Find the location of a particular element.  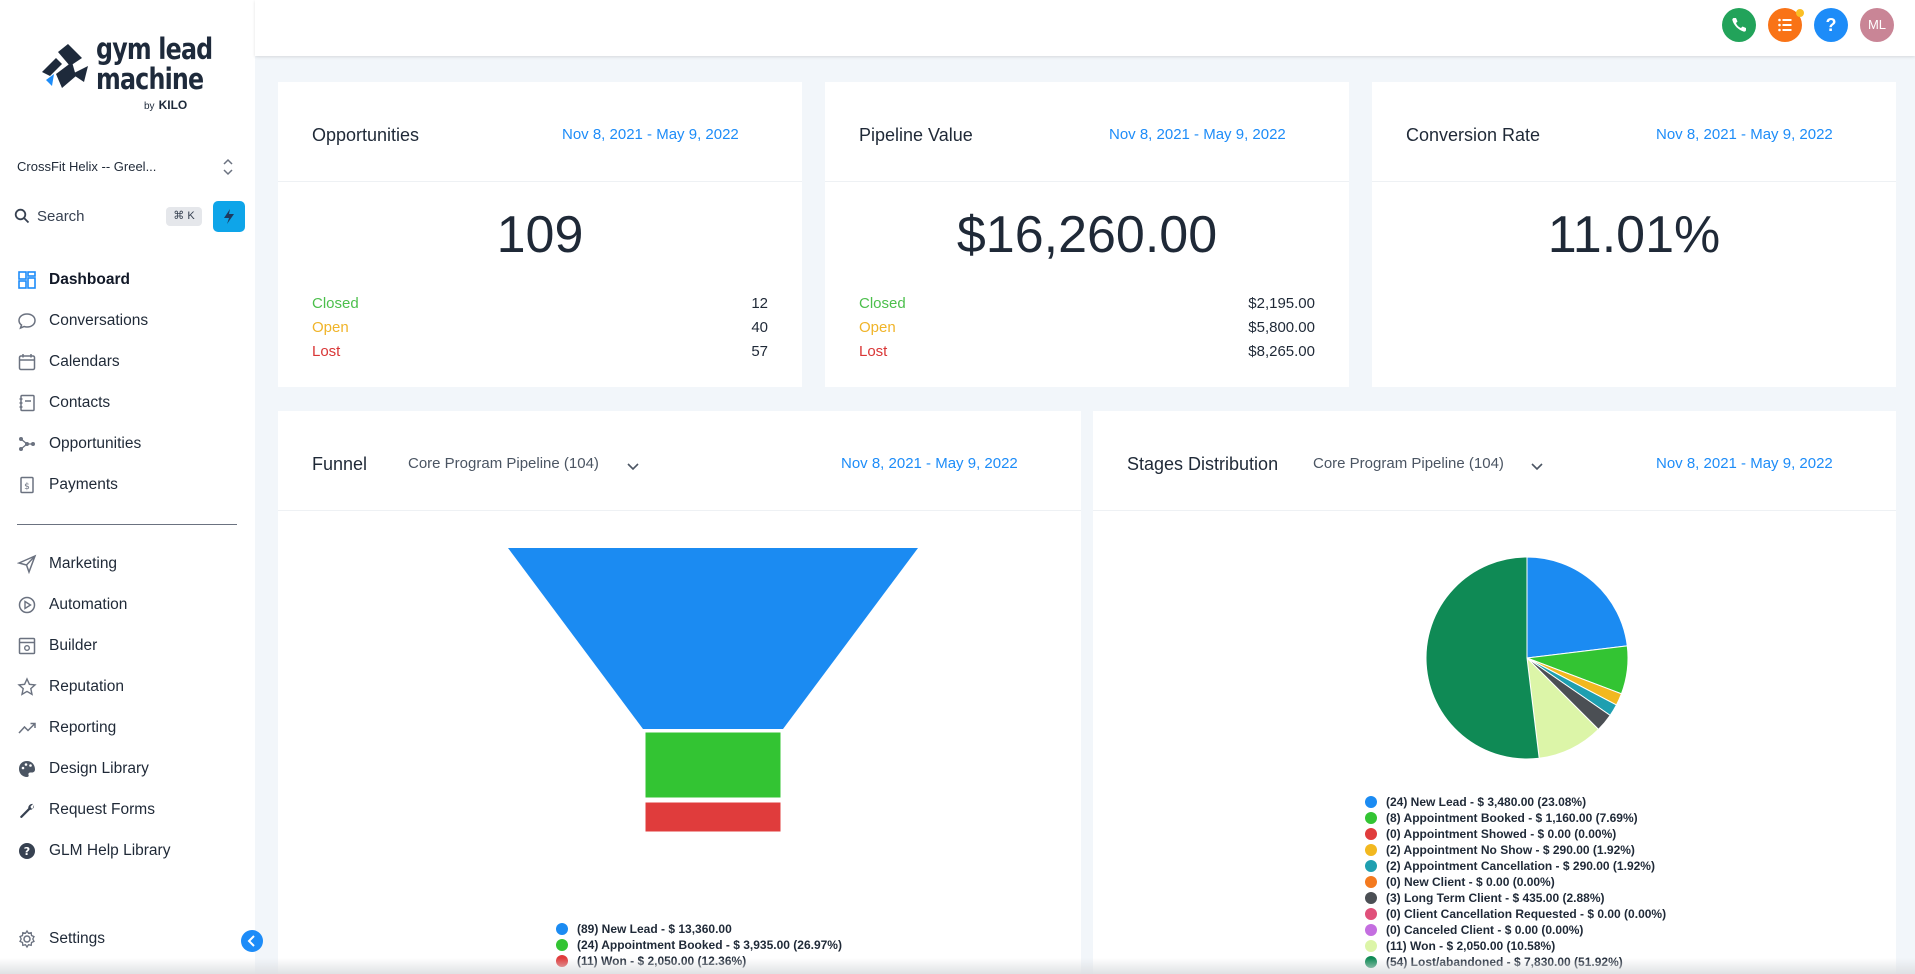

sidebar-item-label: Automation is located at coordinates (88, 604).